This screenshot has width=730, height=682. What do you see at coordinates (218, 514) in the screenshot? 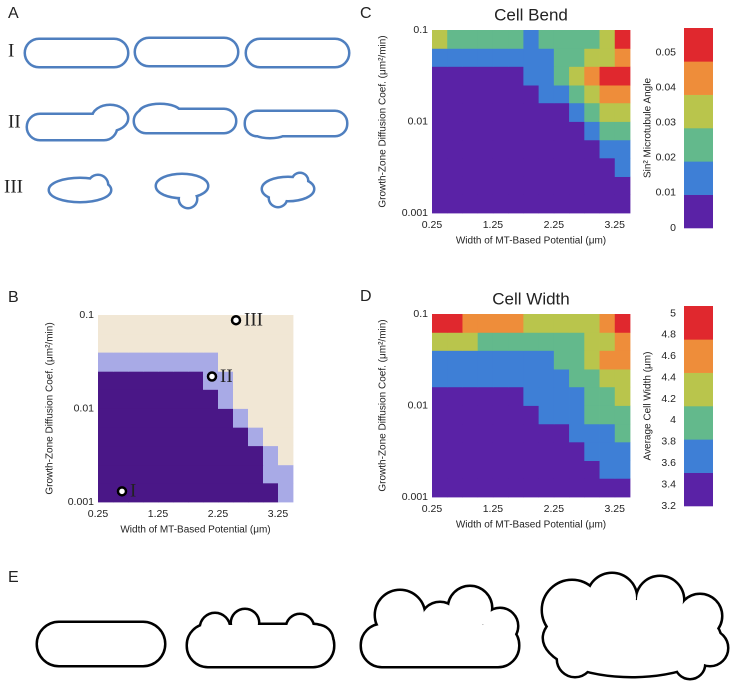
I see `x-tick-label: 2.25` at bounding box center [218, 514].